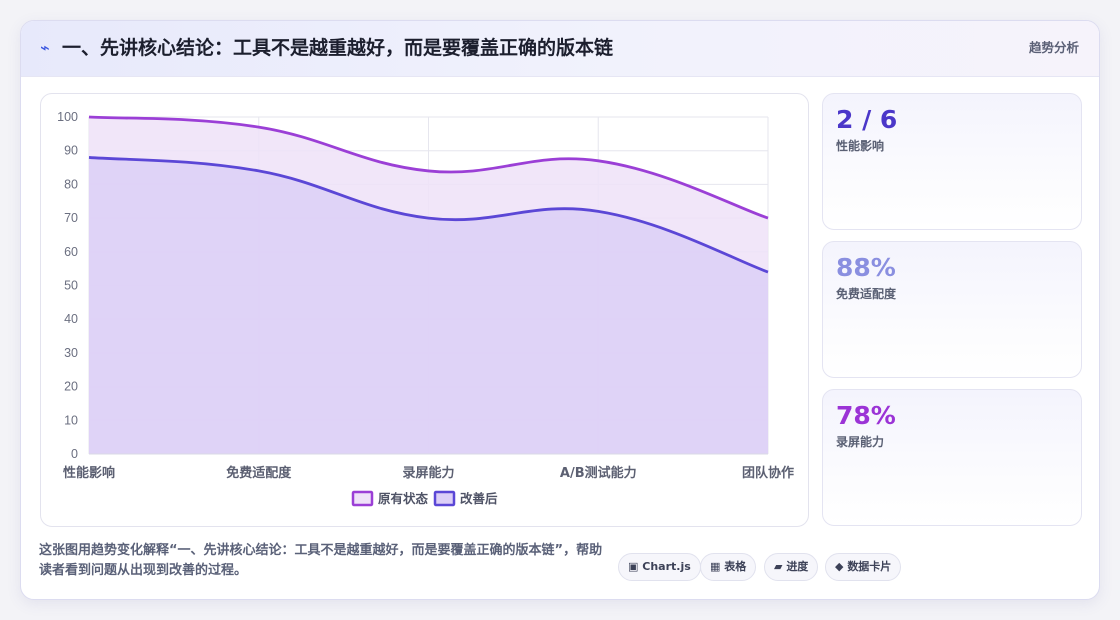 Image resolution: width=1120 pixels, height=620 pixels. What do you see at coordinates (89, 473) in the screenshot?
I see `x-tick-label: 性能影响` at bounding box center [89, 473].